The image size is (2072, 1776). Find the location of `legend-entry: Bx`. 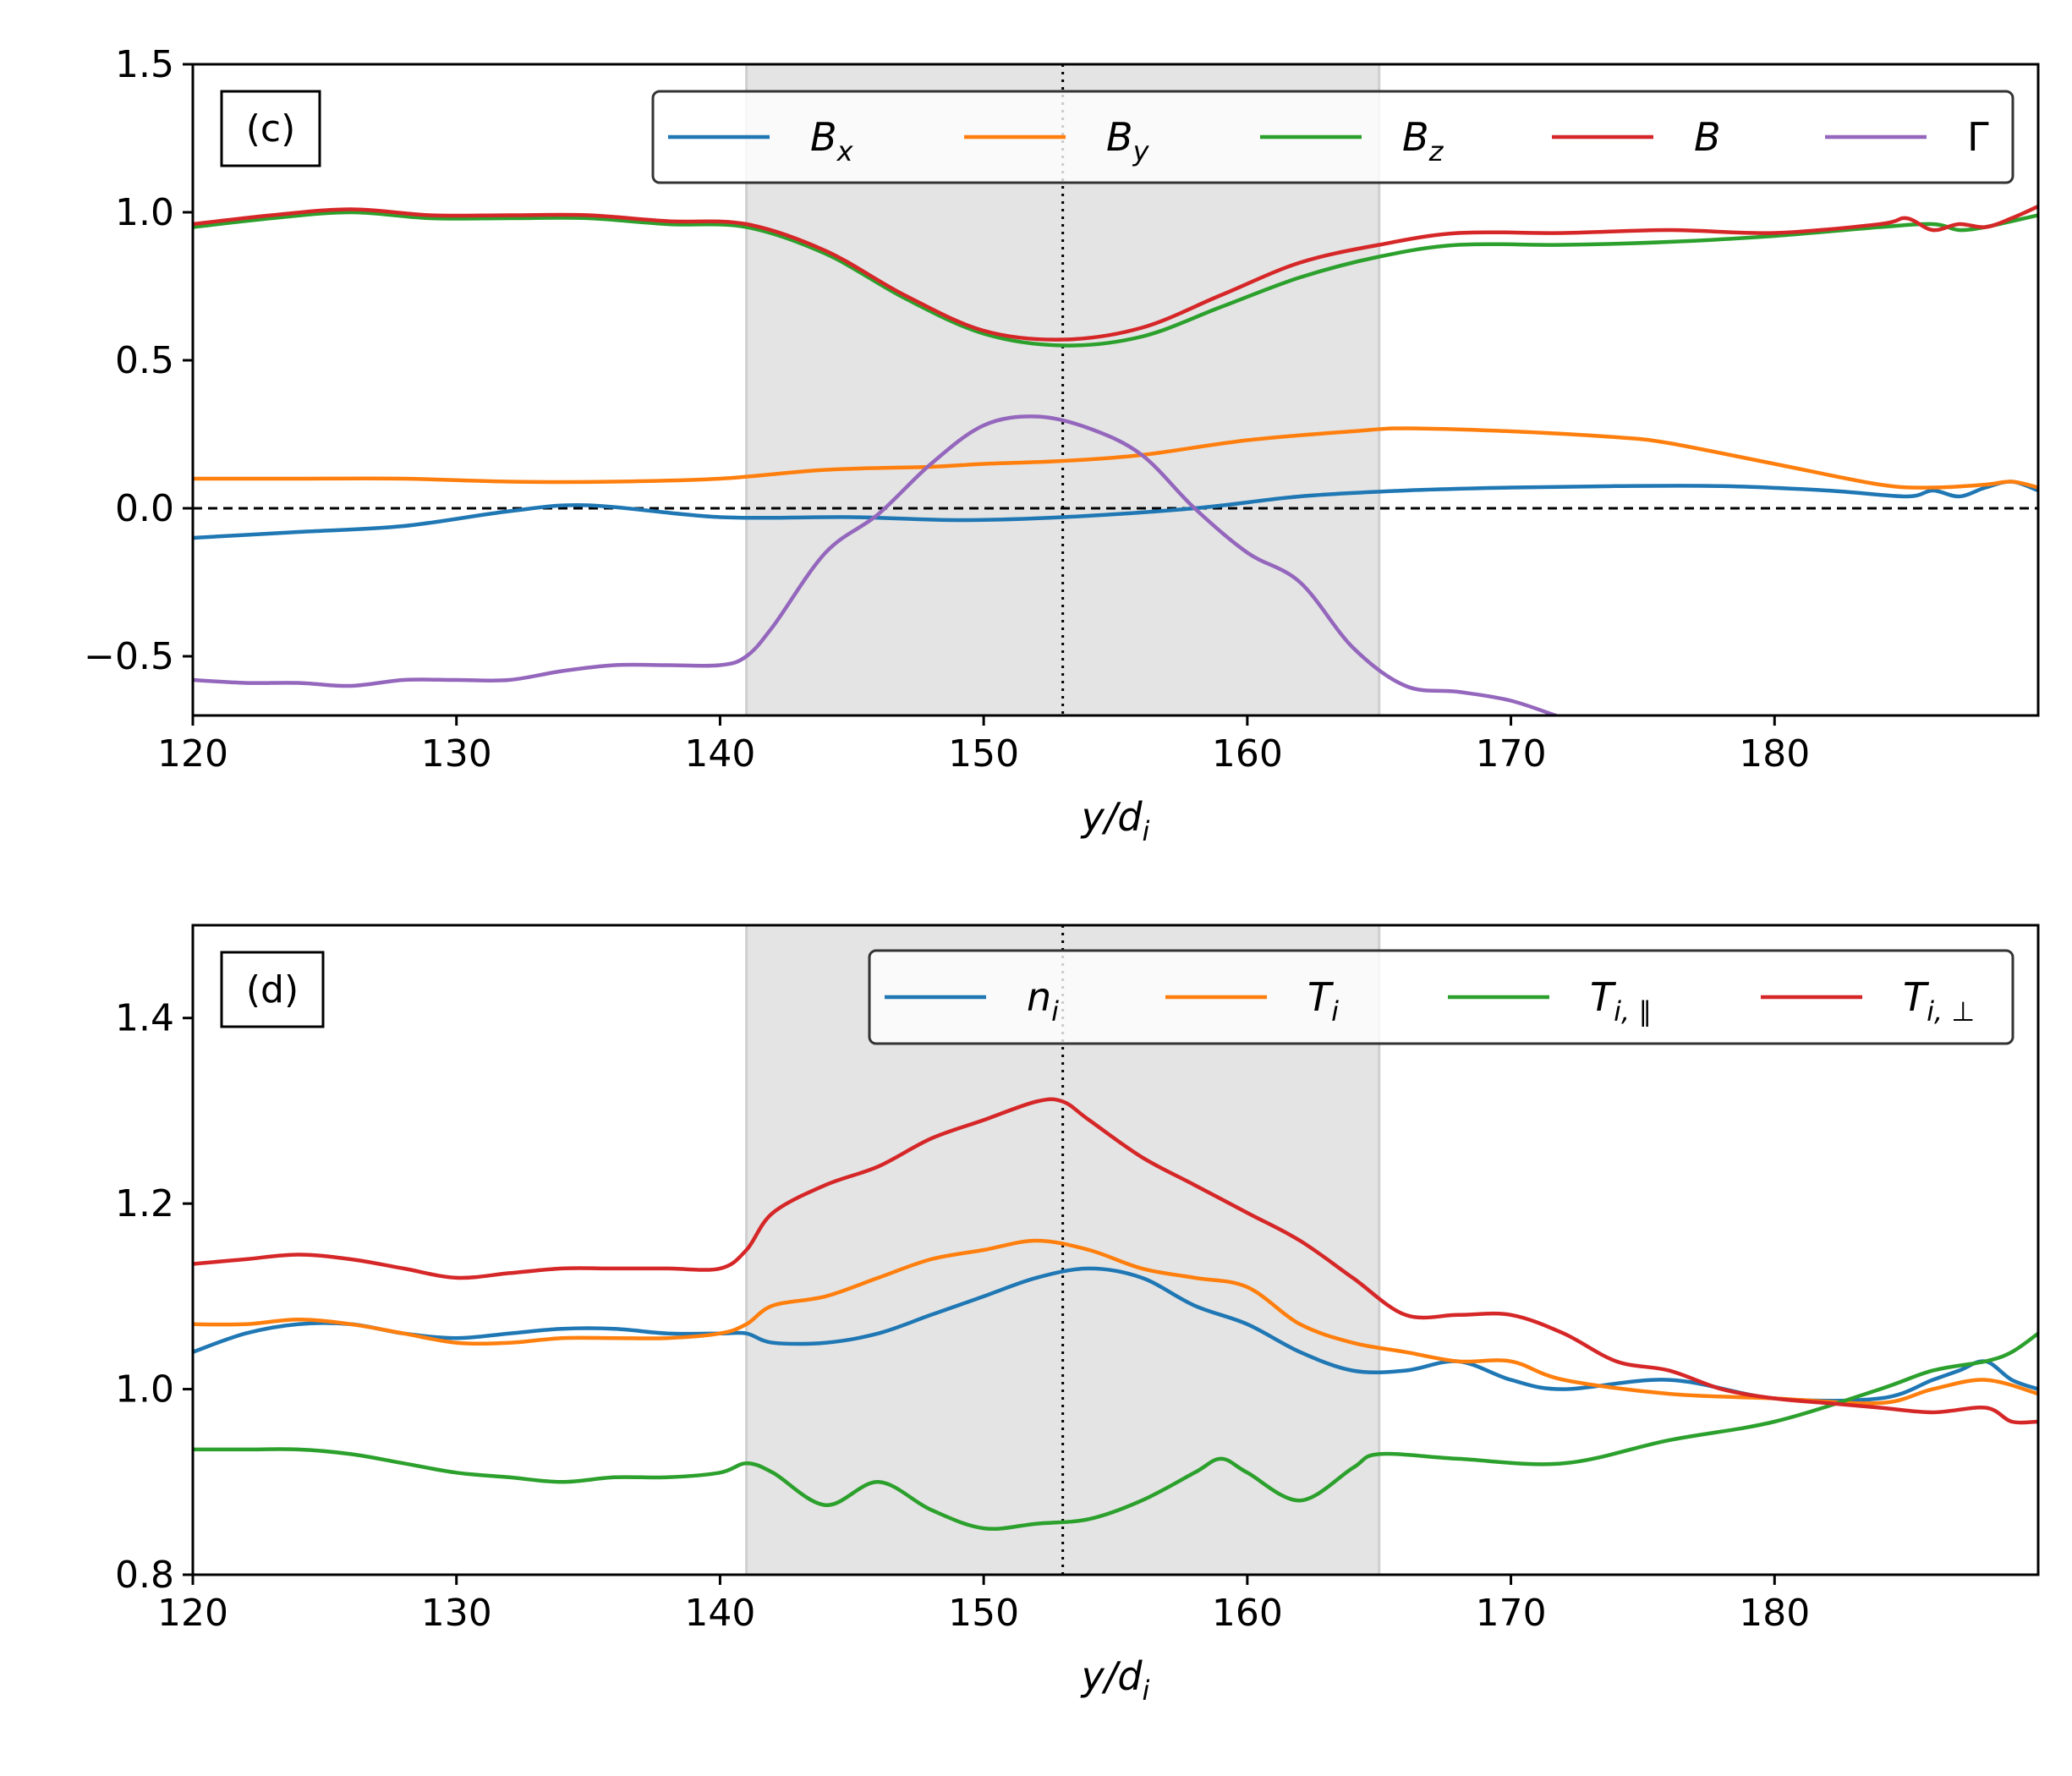

legend-entry: Bx is located at coordinates (832, 141).